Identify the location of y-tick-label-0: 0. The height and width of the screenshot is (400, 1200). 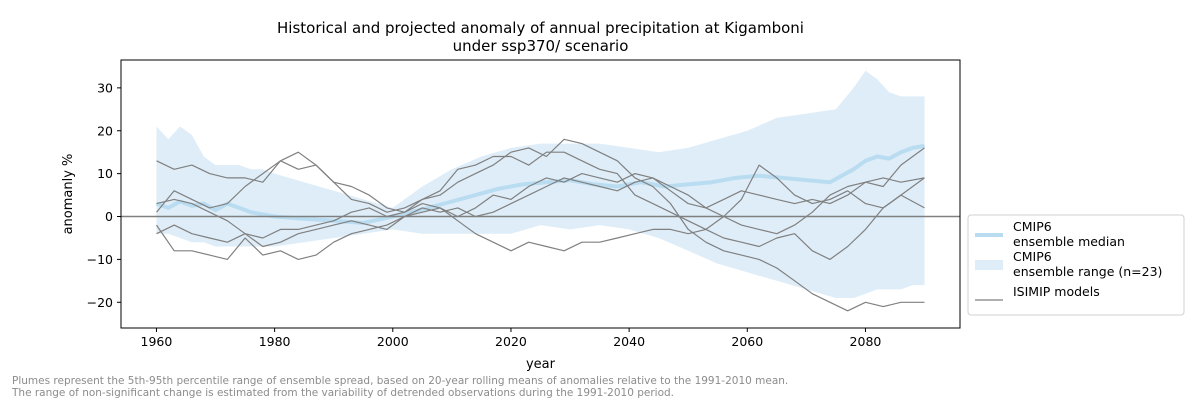
(109, 216).